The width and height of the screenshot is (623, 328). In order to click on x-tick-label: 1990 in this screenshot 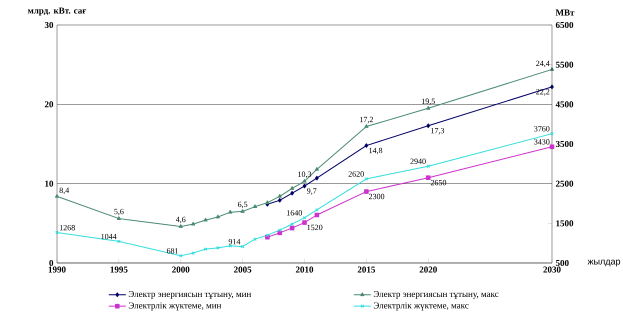, I will do `click(57, 269)`.